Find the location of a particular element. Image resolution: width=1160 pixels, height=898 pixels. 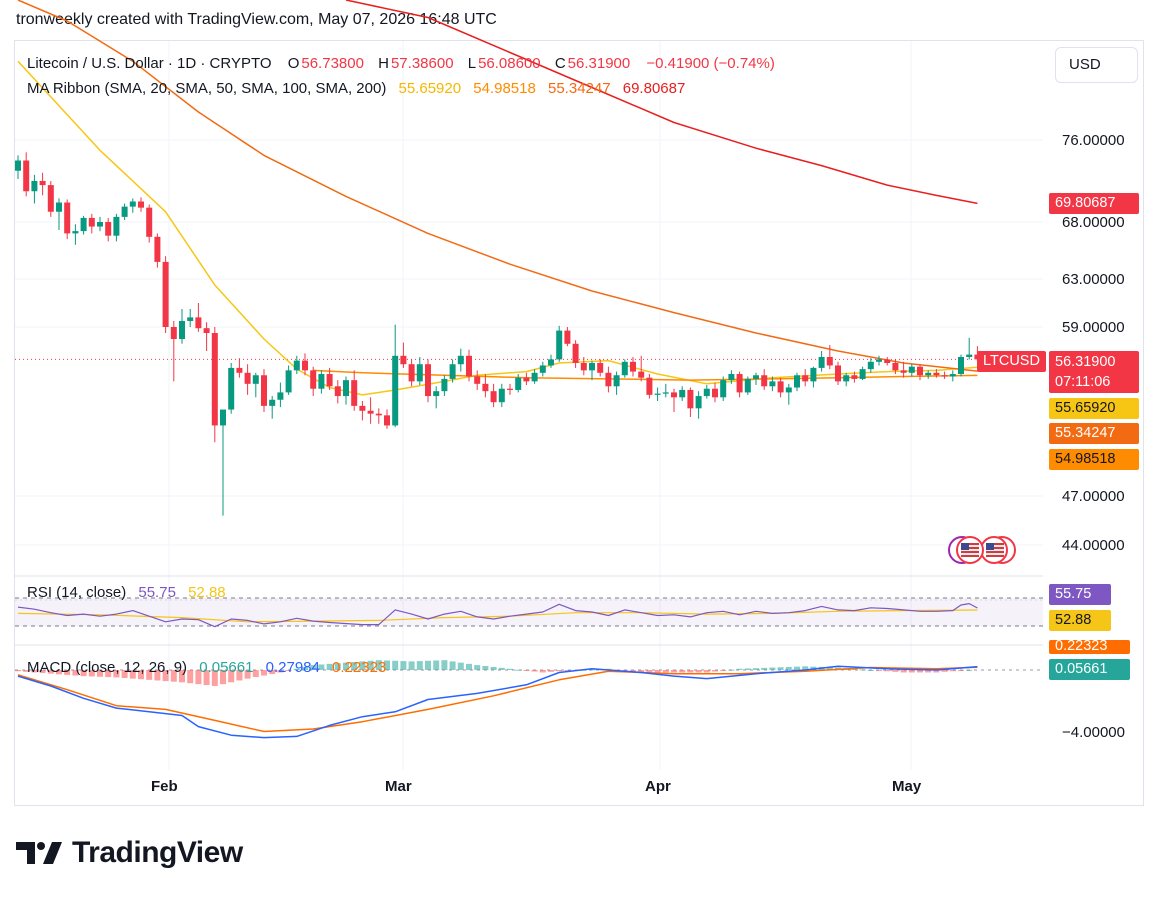

tradingview-logo-text: TradingView is located at coordinates (157, 852).